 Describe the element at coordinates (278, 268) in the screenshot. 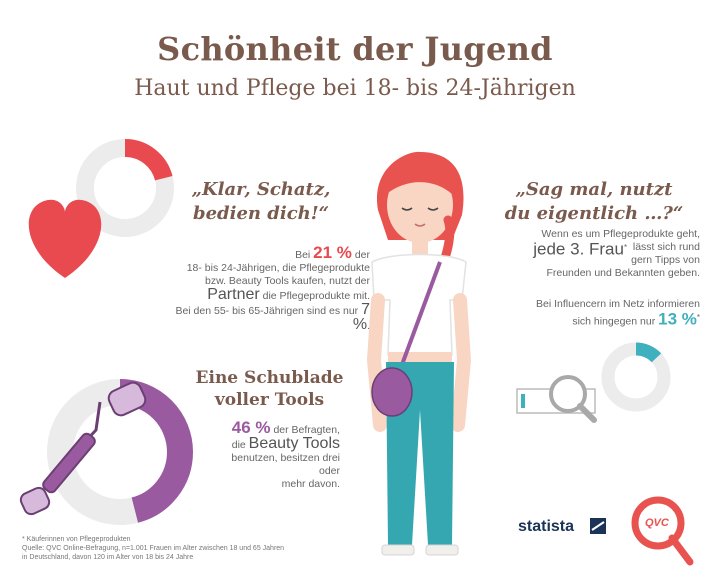

I see `partner-line2: 18- bis 24-Jährigen, die Pflegeprodukte` at that location.